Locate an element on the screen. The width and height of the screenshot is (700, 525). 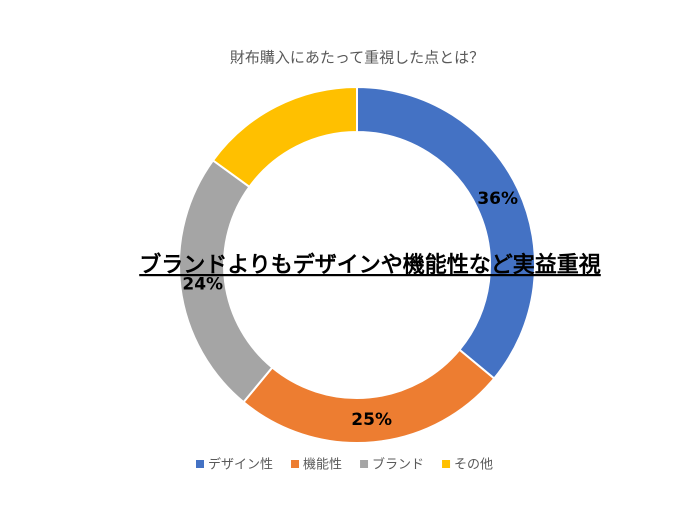
chart-title: 財布購入にあたって重視した点とは？ is located at coordinates (357, 58).